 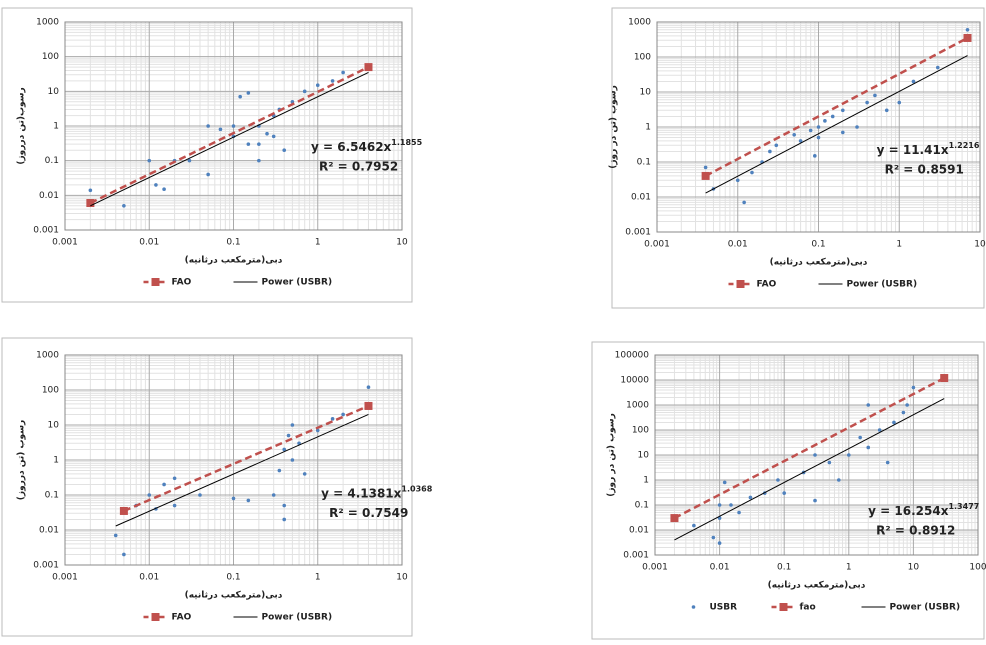 What do you see at coordinates (361, 493) in the screenshot?
I see `equation-text: y = 4.1381x` at bounding box center [361, 493].